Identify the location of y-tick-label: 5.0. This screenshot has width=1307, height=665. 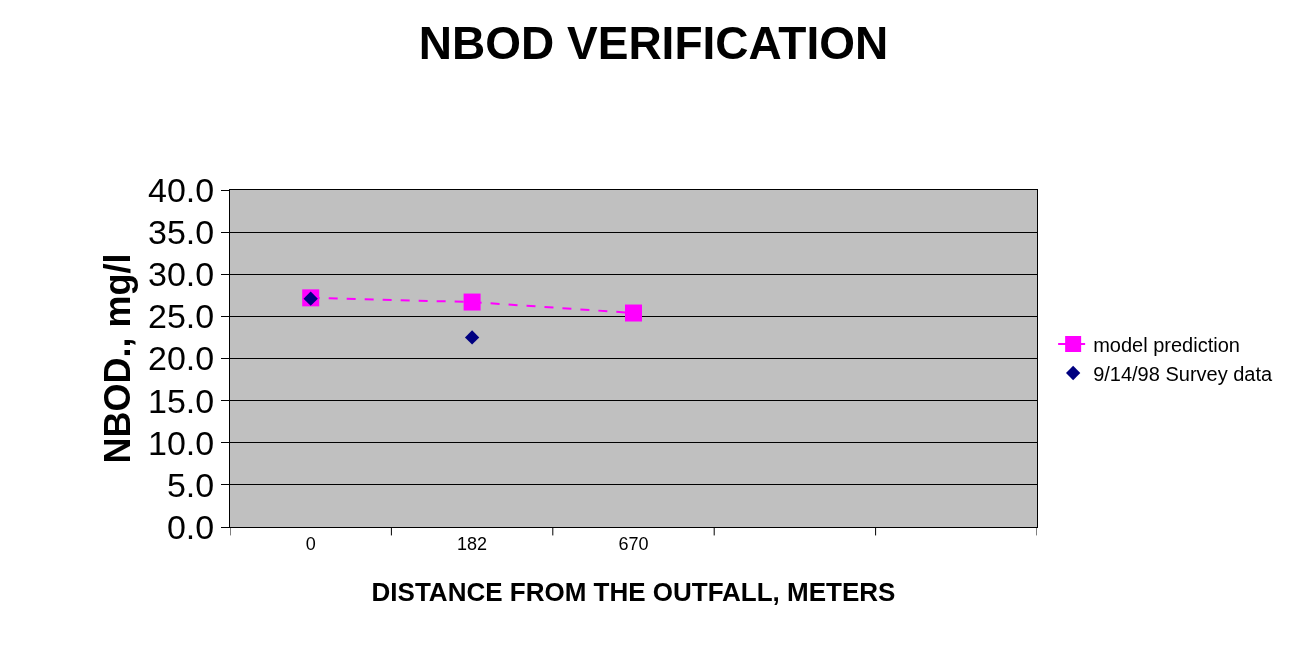
(190, 484).